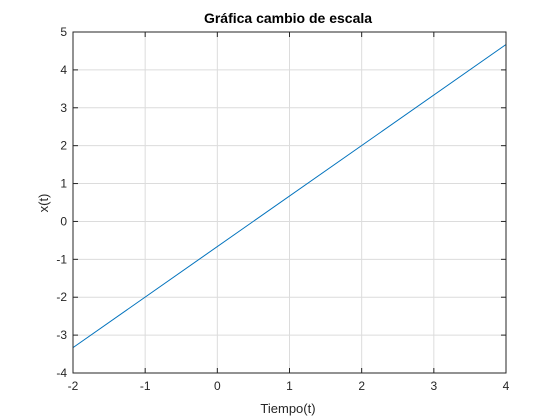 The image size is (560, 420). I want to click on y-tick-label: 2, so click(63, 146).